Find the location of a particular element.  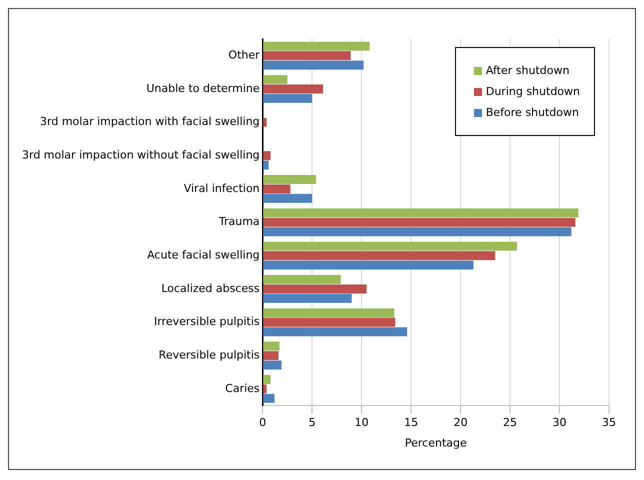

y-tick-label: Other is located at coordinates (244, 55).